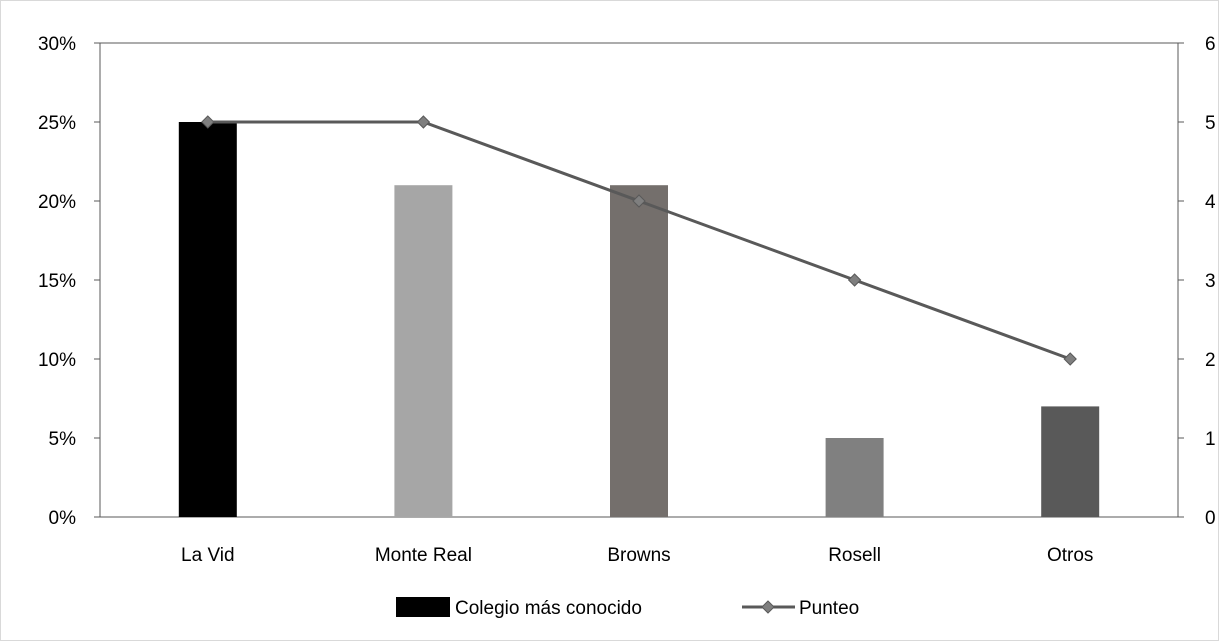 The width and height of the screenshot is (1219, 642). Describe the element at coordinates (1070, 555) in the screenshot. I see `x-tick-label: Otros` at that location.